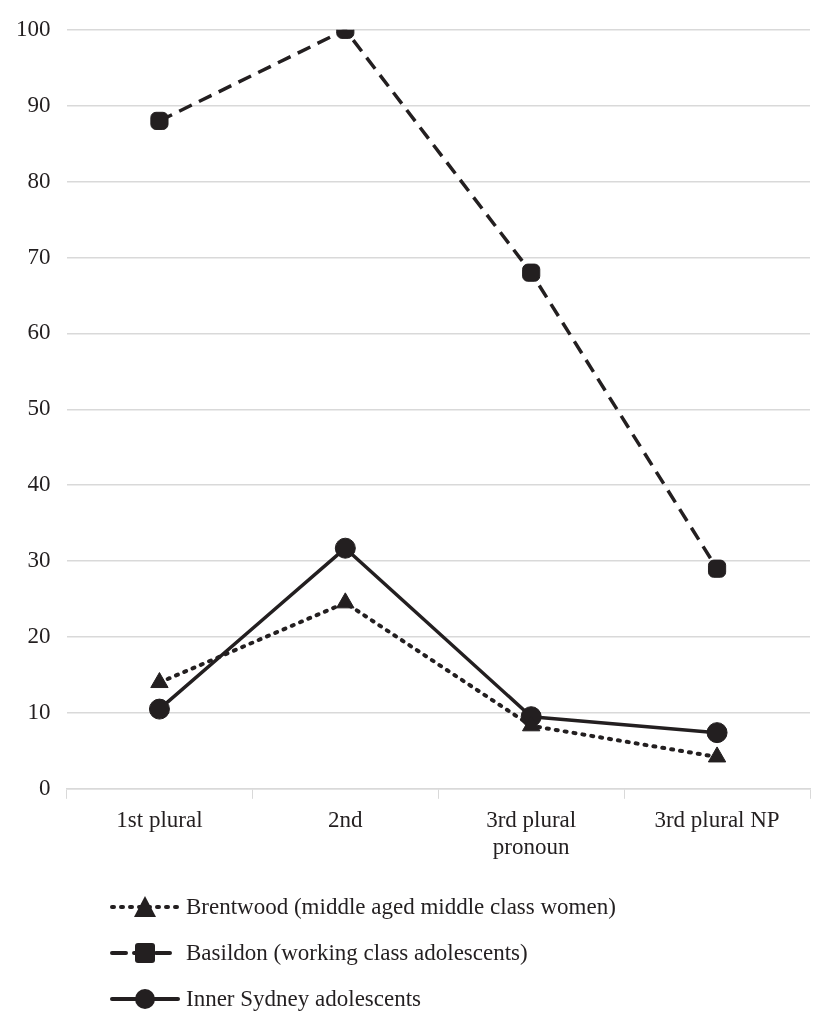  I want to click on y-tick-label: 70, so click(39, 256).